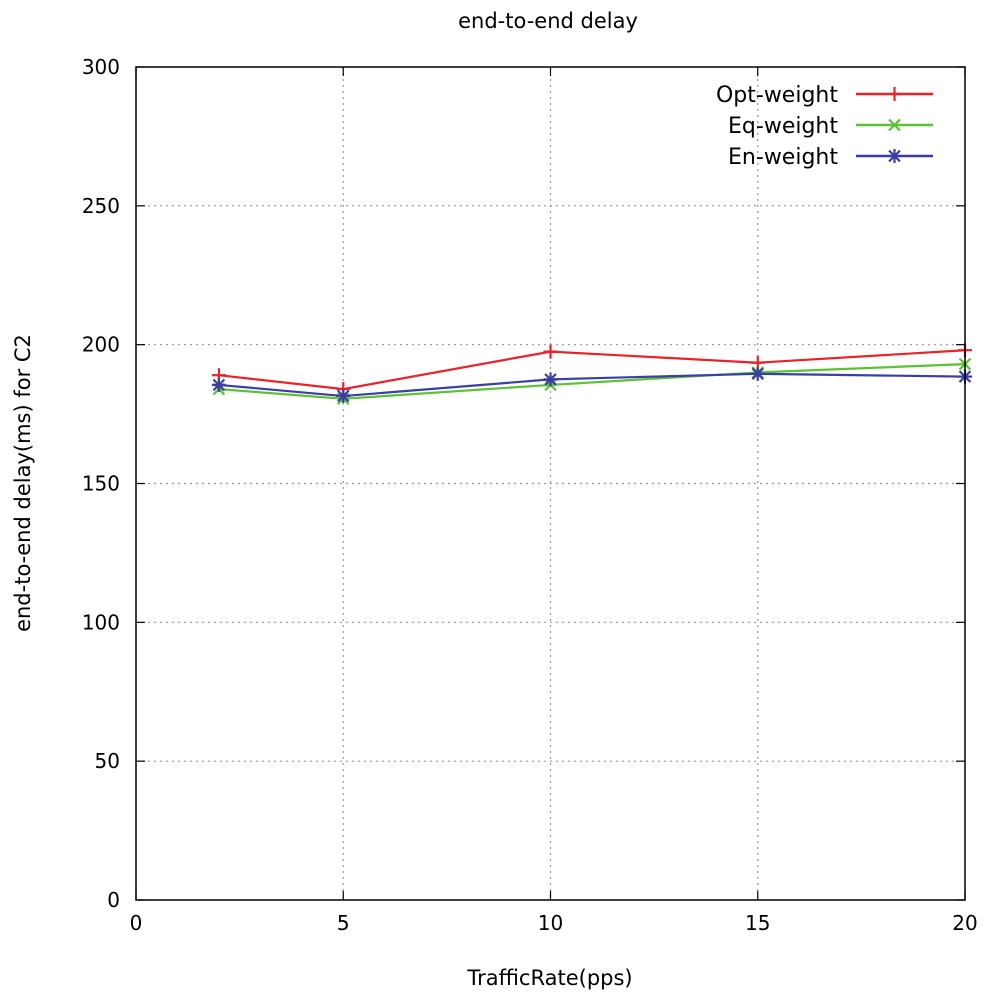 Image resolution: width=991 pixels, height=1001 pixels. Describe the element at coordinates (549, 978) in the screenshot. I see `x-axis-label: TrafficRate(pps)` at that location.